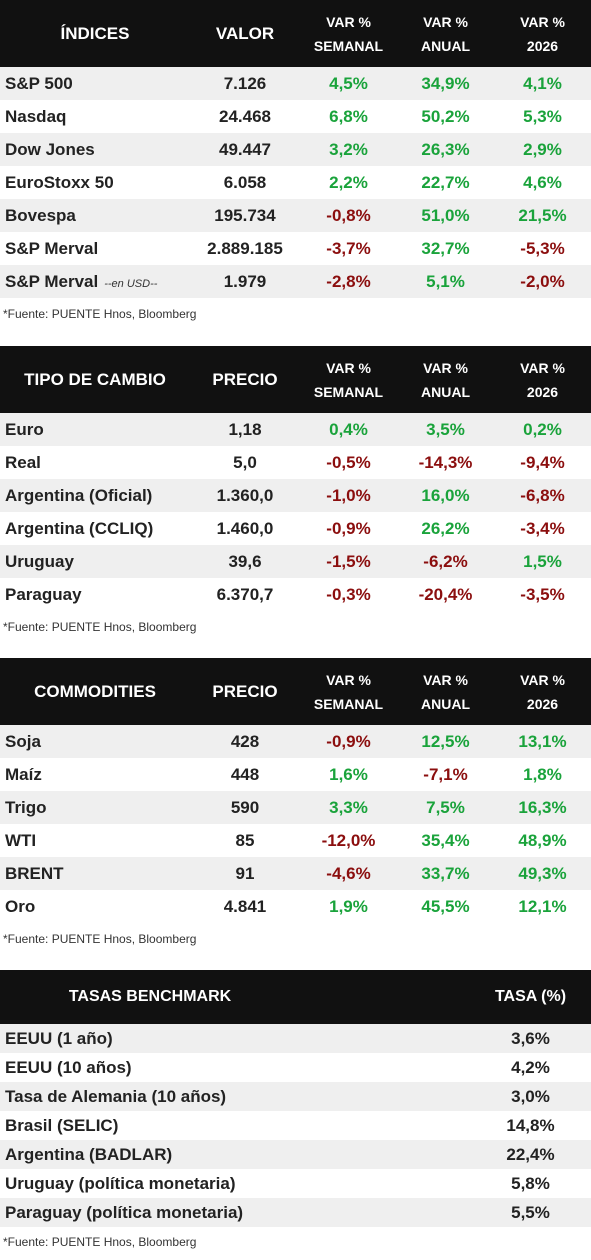  What do you see at coordinates (68, 1067) in the screenshot?
I see `row-name: EEUU (10 años)` at bounding box center [68, 1067].